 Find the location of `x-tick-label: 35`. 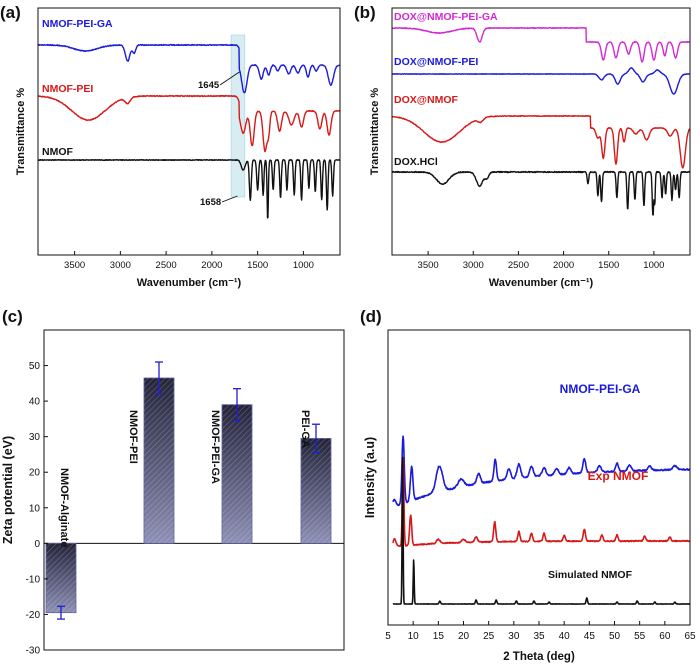

x-tick-label: 35 is located at coordinates (539, 636).